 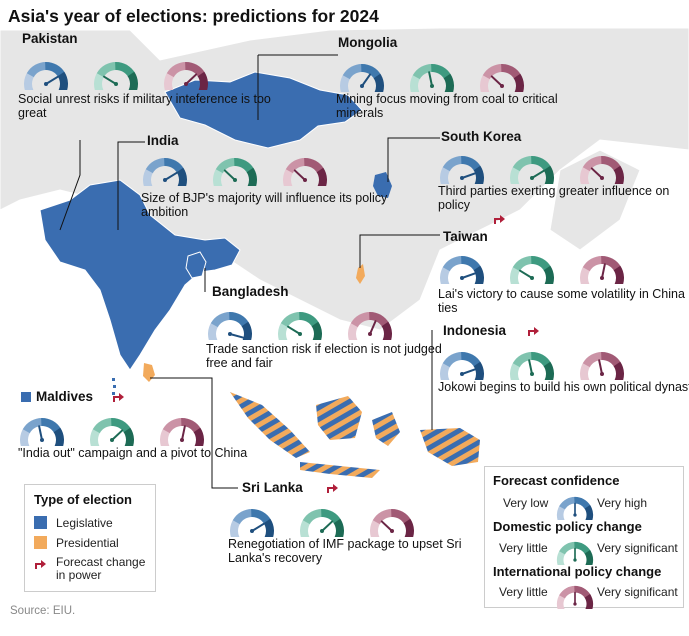 I want to click on presidential-label: Presidential, so click(x=87, y=543).